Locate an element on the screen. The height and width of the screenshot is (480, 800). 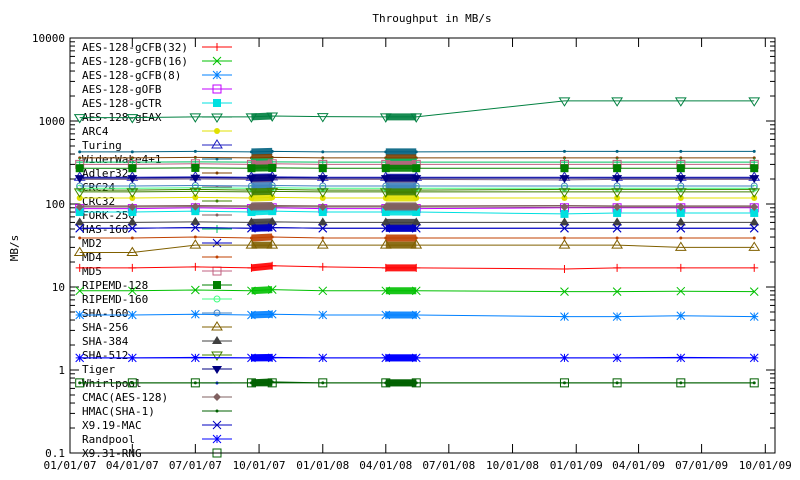
legend-label: SHA-256 is located at coordinates (105, 327).